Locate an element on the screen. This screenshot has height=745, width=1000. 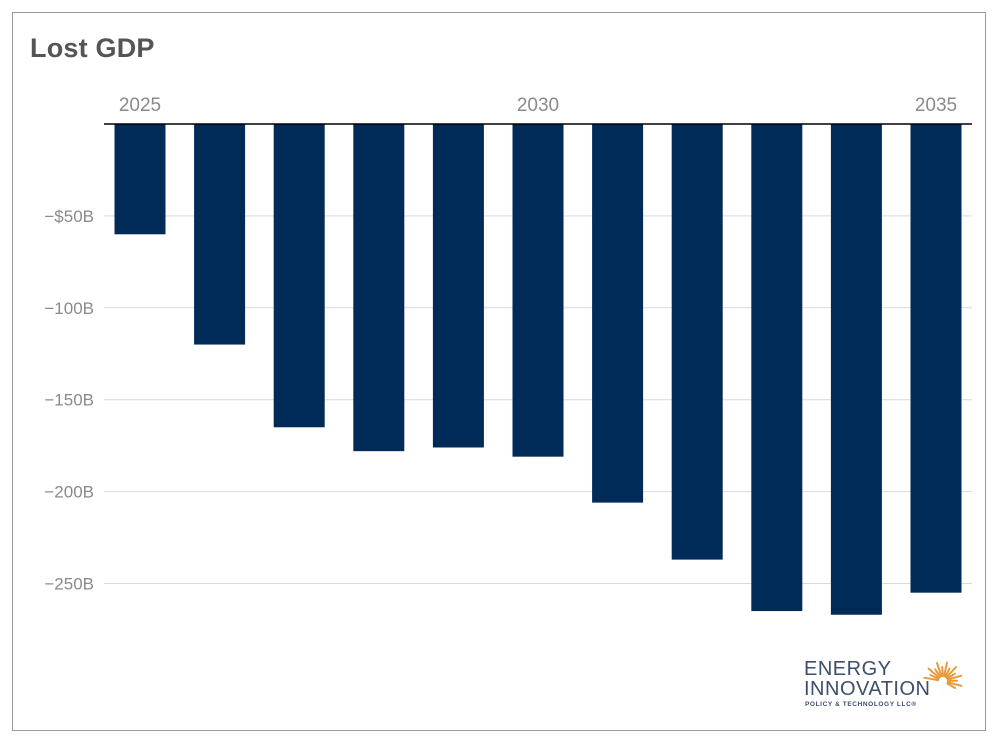
bar-2025 is located at coordinates (140, 179).